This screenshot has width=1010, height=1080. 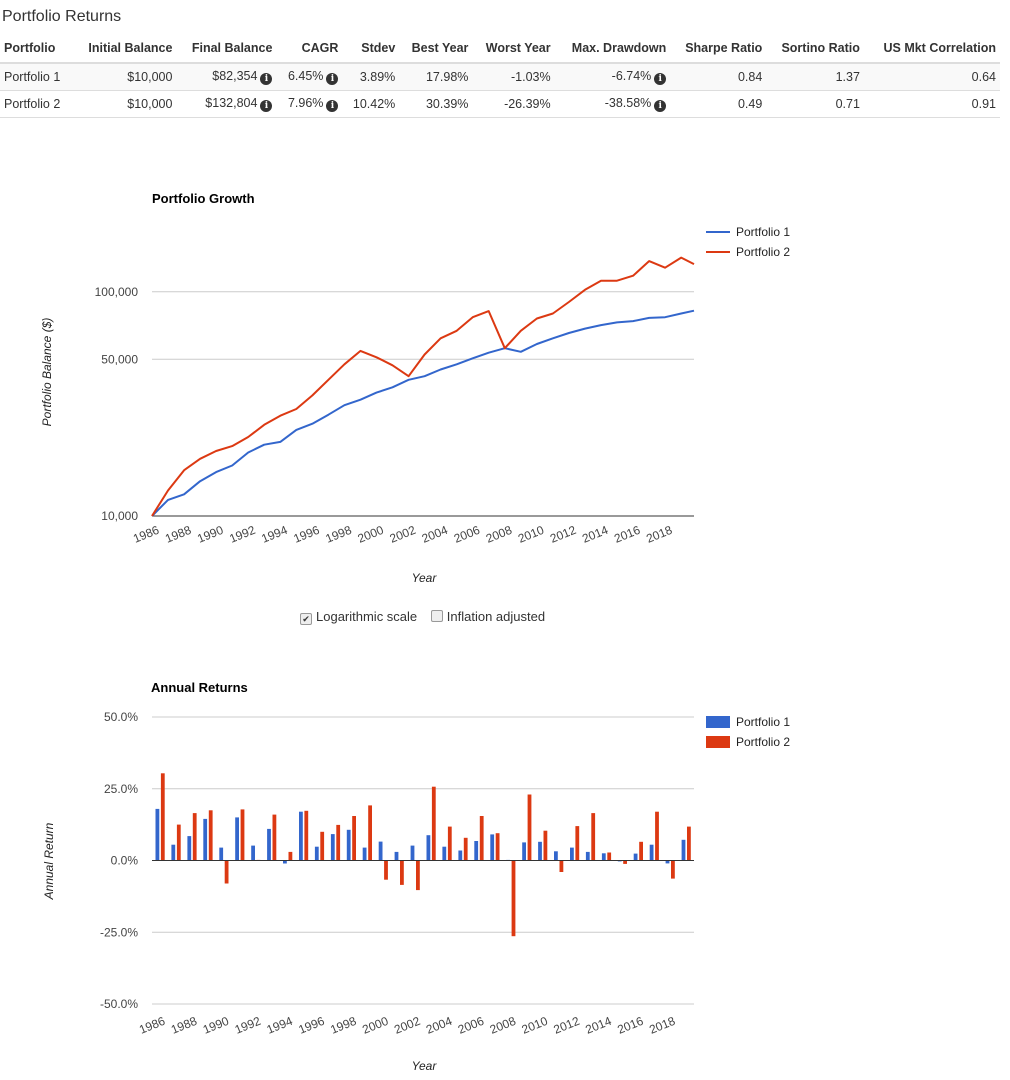 I want to click on bar-portfolio-2-1986, so click(x=162, y=817).